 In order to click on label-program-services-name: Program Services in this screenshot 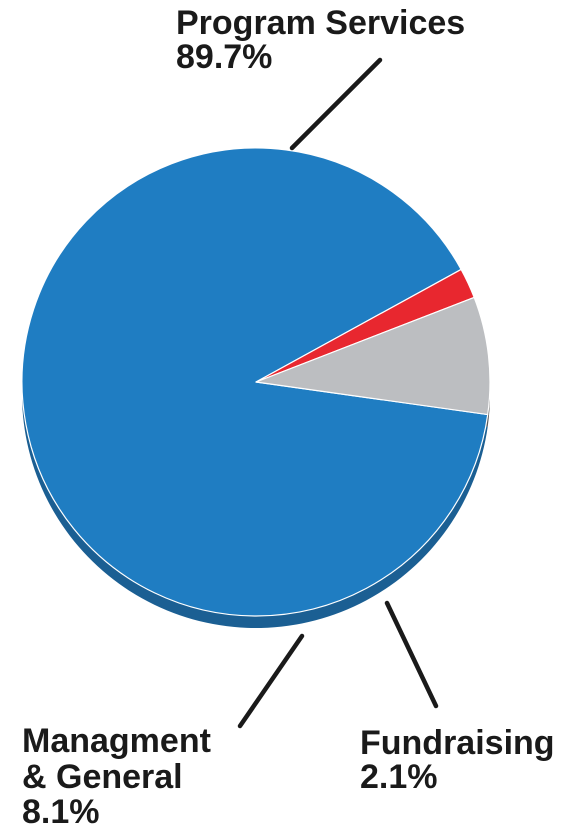, I will do `click(321, 23)`.